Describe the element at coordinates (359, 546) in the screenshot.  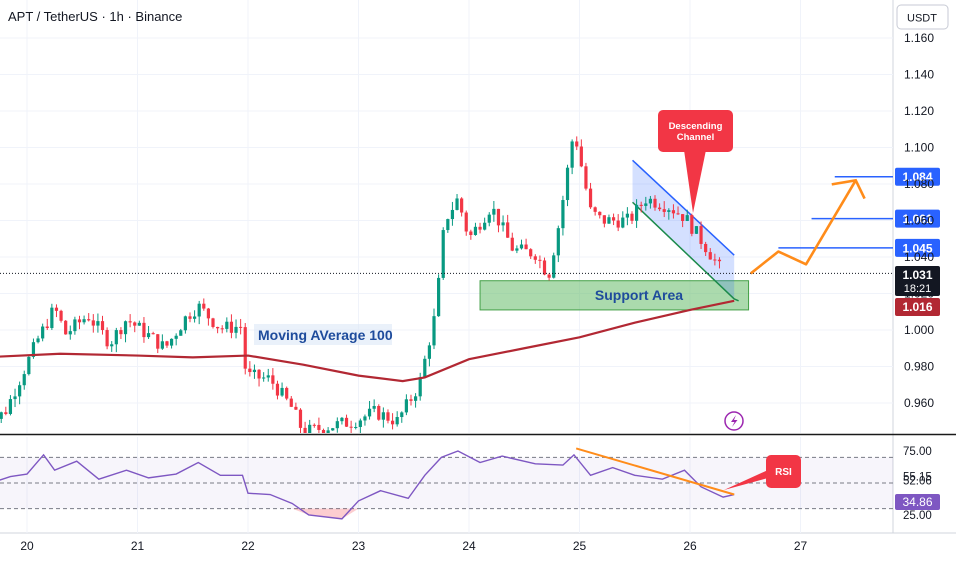
I see `time-tick-label: 23` at that location.